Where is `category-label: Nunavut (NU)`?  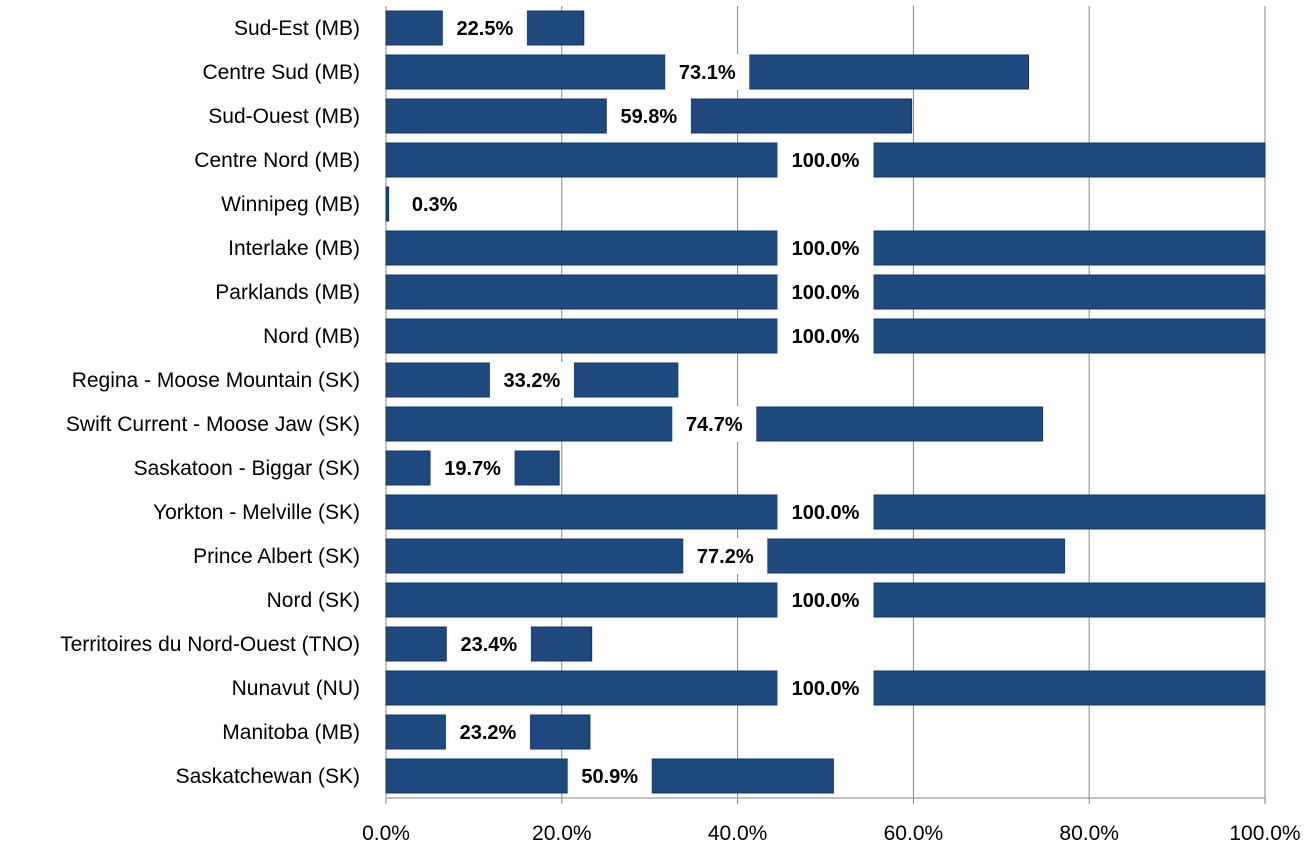 category-label: Nunavut (NU) is located at coordinates (296, 688).